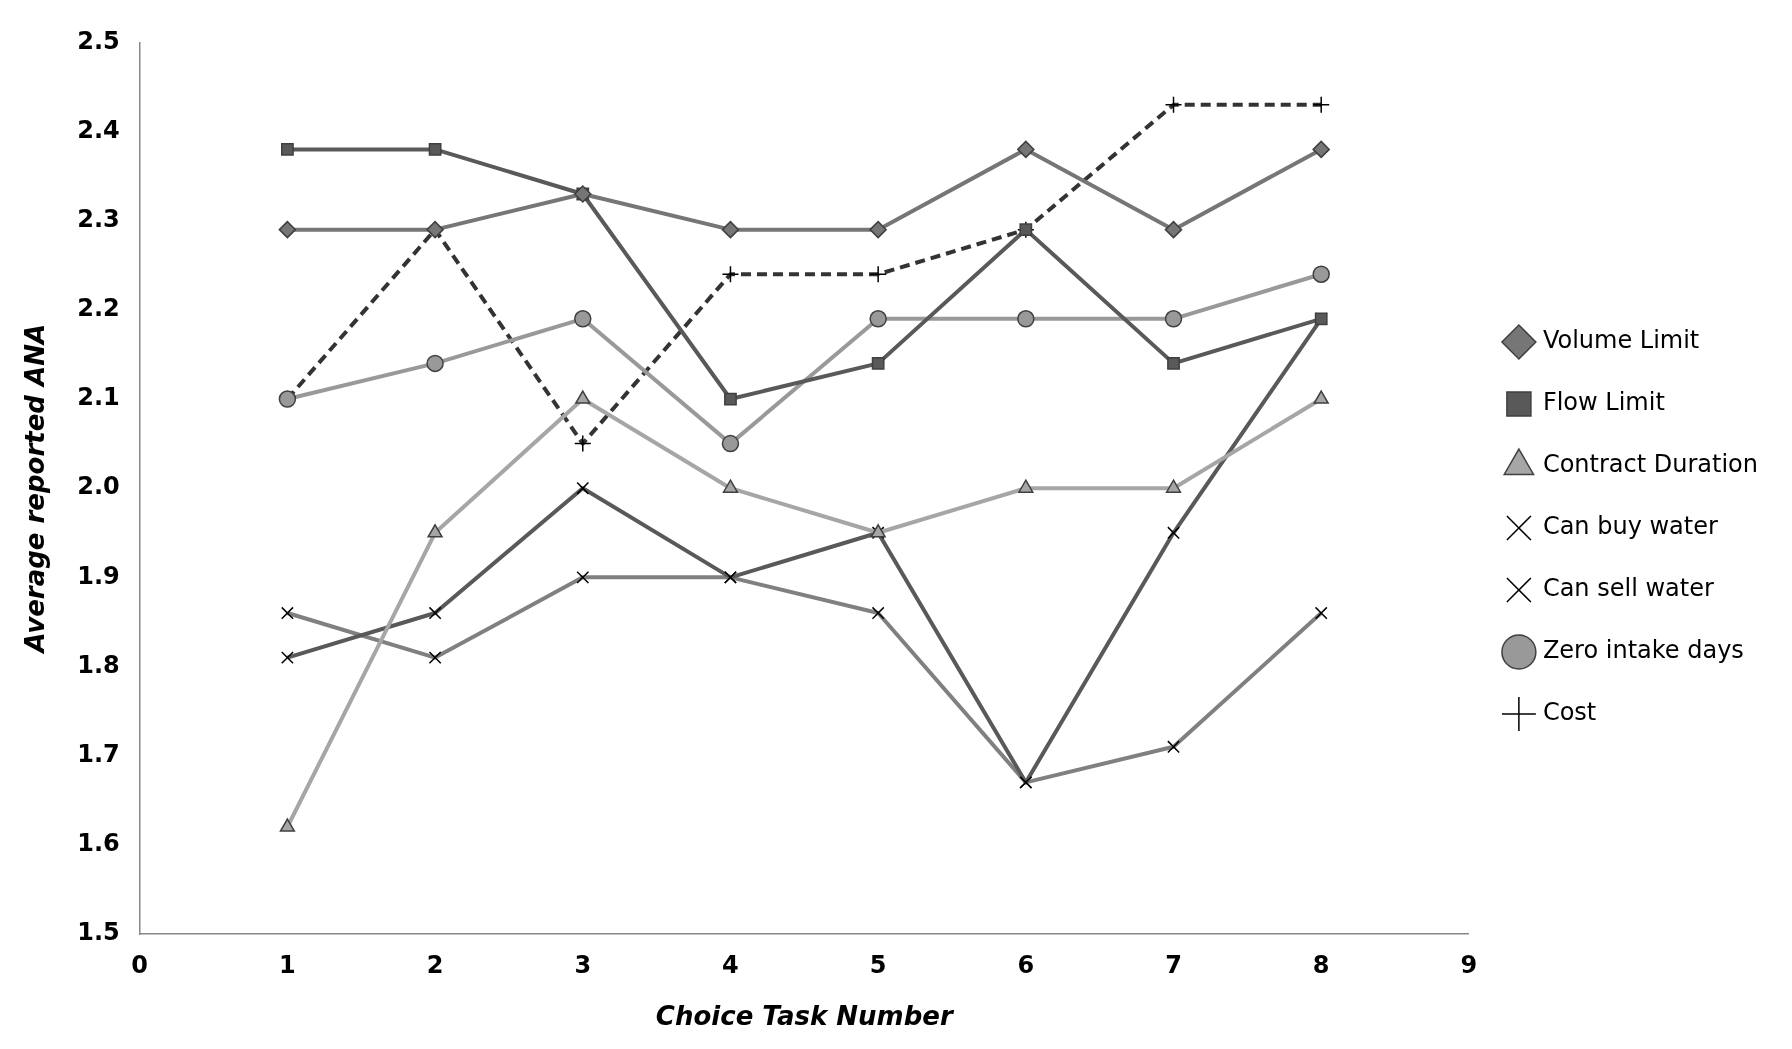 This screenshot has height=1049, width=1792. I want to click on legend-label: Can sell water, so click(1628, 588).